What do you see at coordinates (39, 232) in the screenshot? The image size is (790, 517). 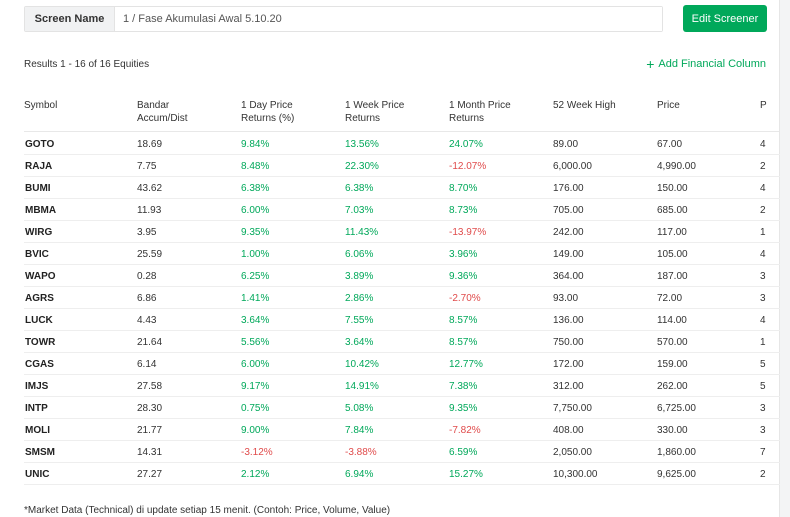 I see `symbol-link: WIRG` at bounding box center [39, 232].